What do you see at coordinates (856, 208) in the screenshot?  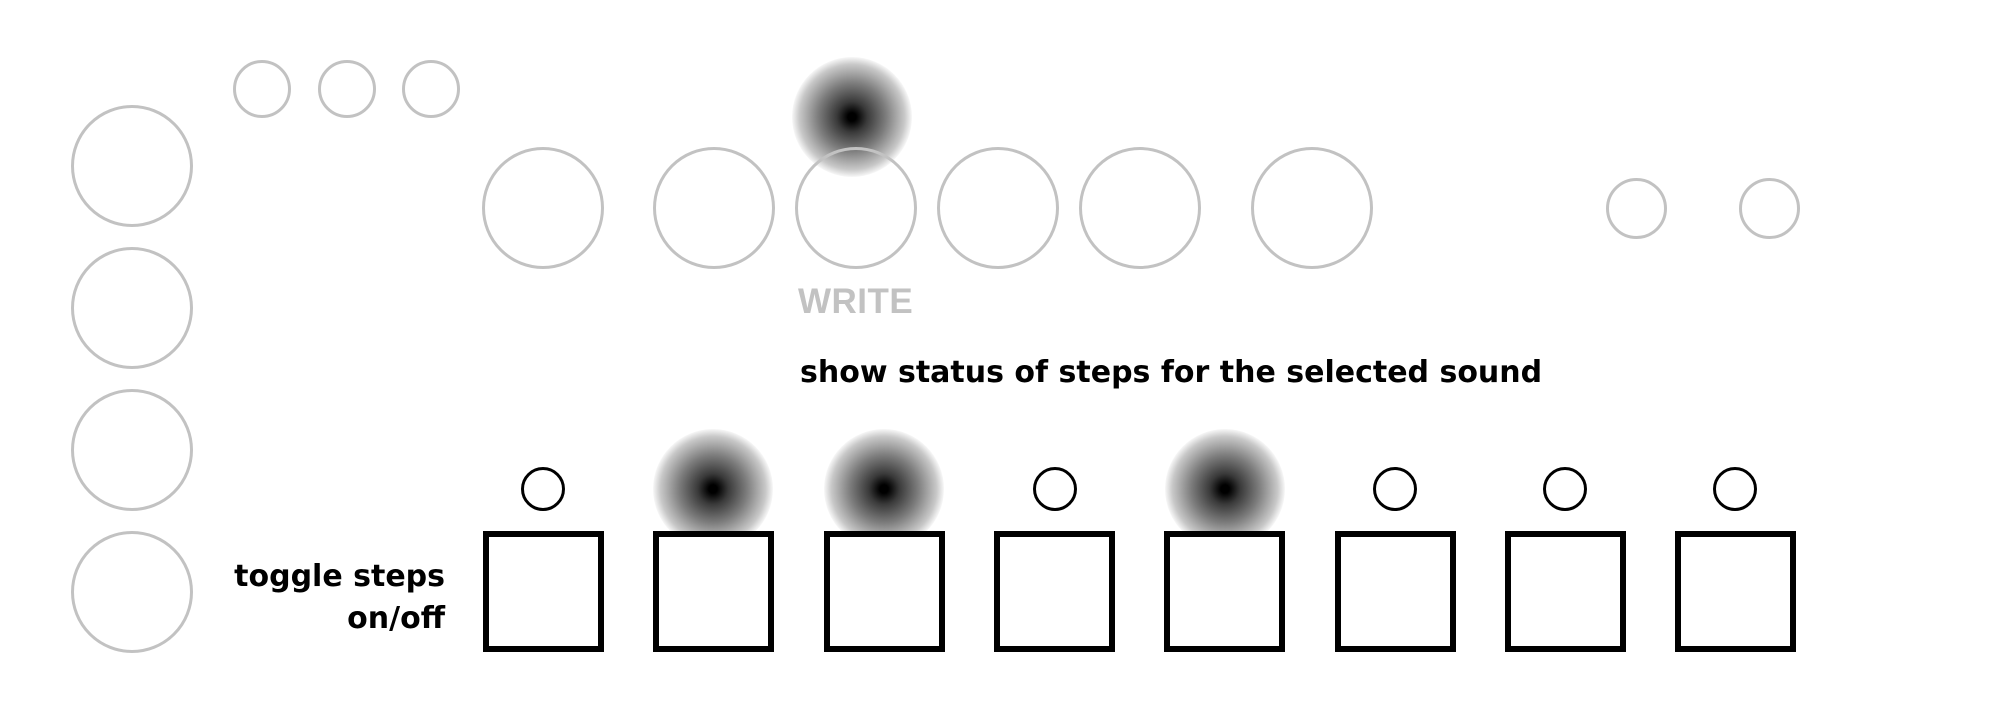 I see `write-button` at bounding box center [856, 208].